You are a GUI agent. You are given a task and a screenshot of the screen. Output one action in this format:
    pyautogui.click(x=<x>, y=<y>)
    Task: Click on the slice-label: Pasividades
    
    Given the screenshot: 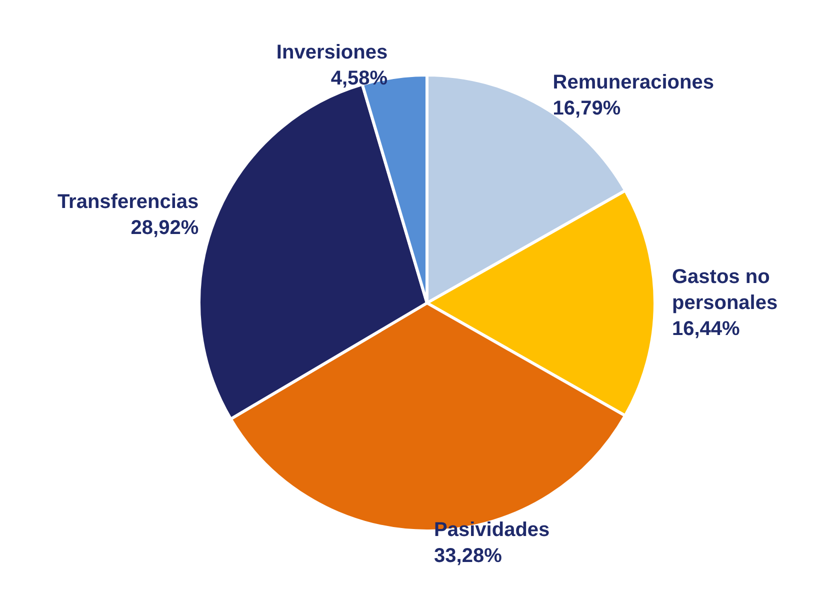 What is the action you would take?
    pyautogui.click(x=492, y=529)
    